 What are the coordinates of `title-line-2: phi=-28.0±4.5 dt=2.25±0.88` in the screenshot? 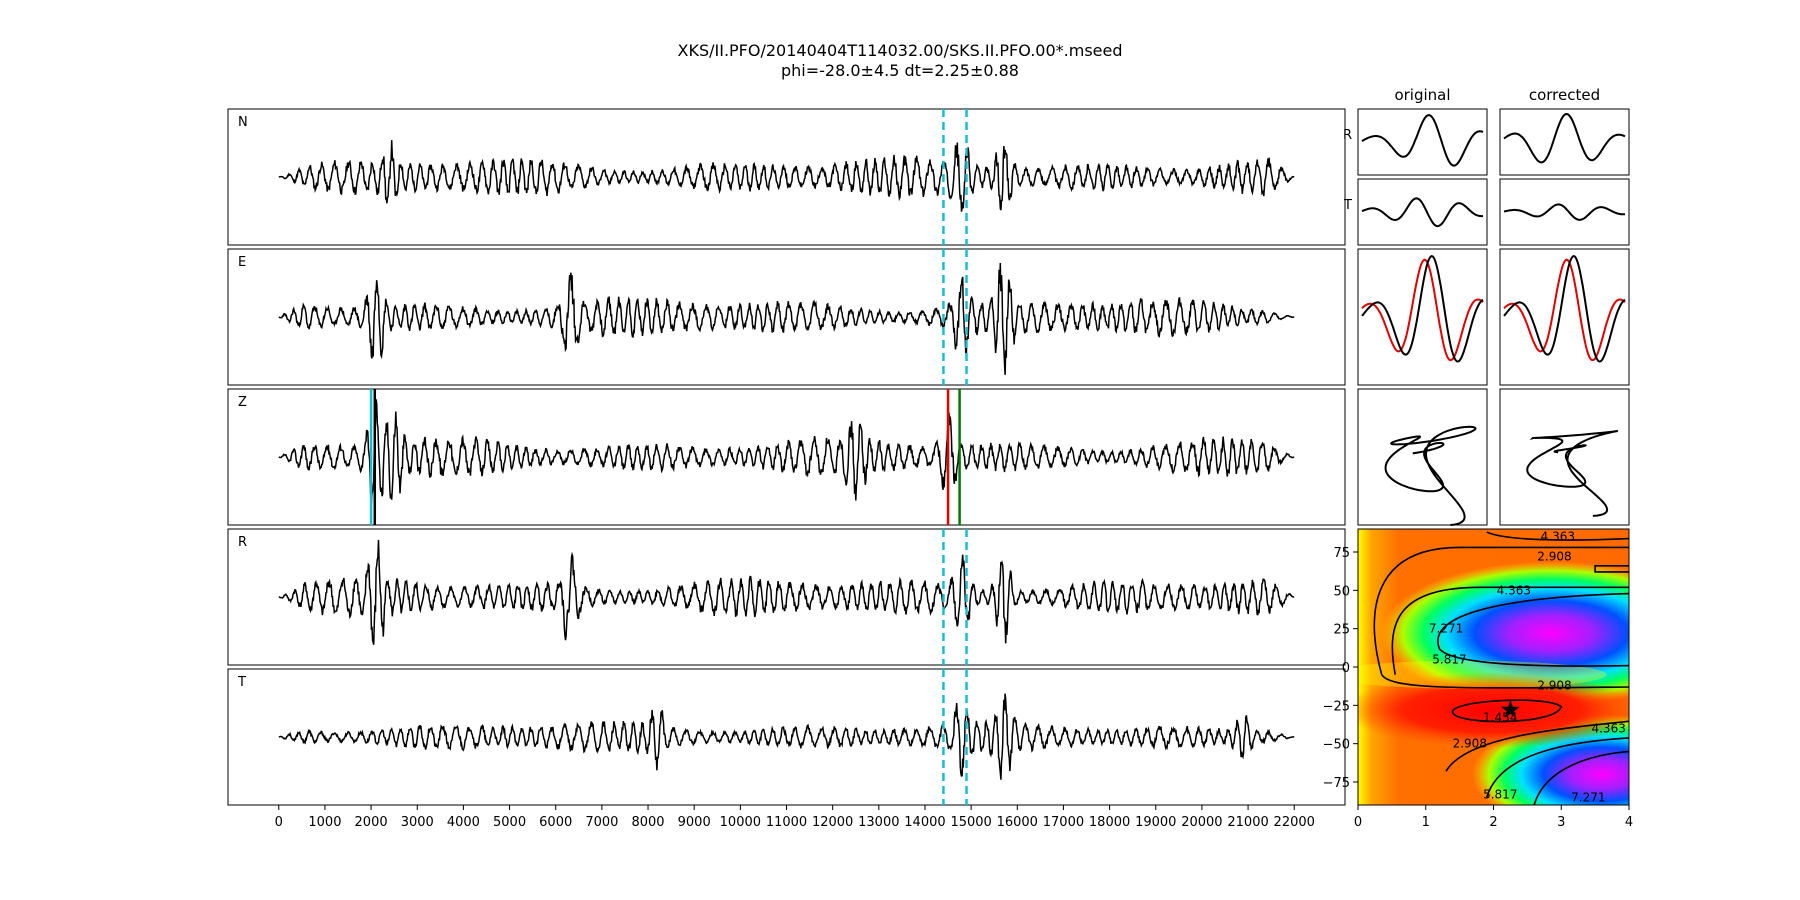 It's located at (900, 70).